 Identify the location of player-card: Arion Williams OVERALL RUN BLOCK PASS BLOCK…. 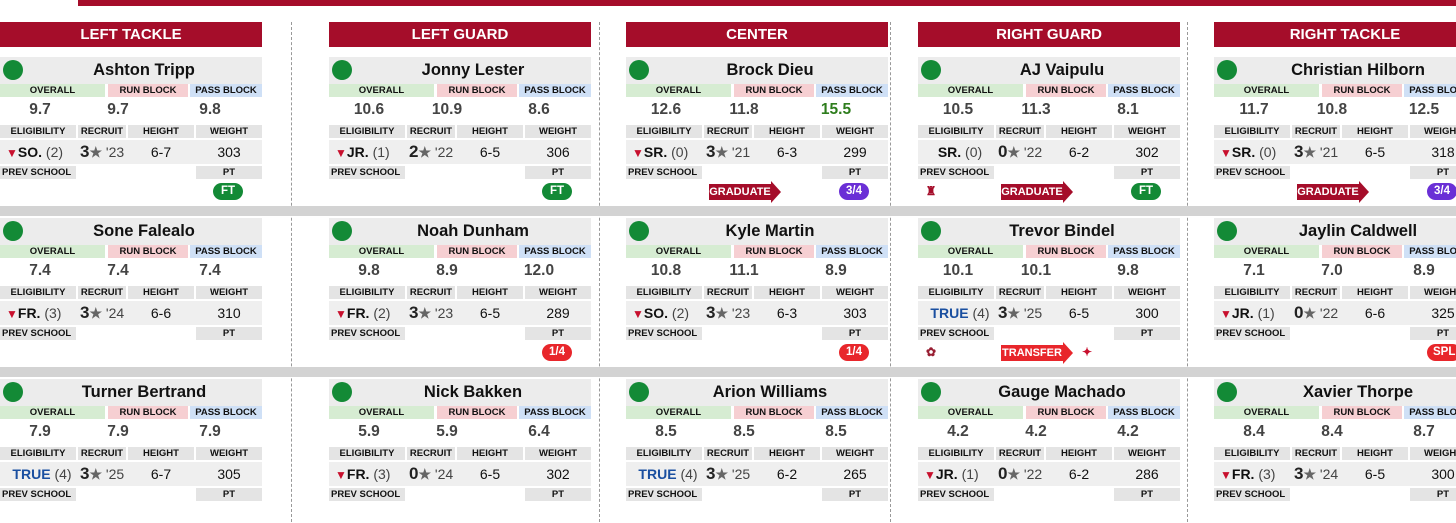
(757, 451).